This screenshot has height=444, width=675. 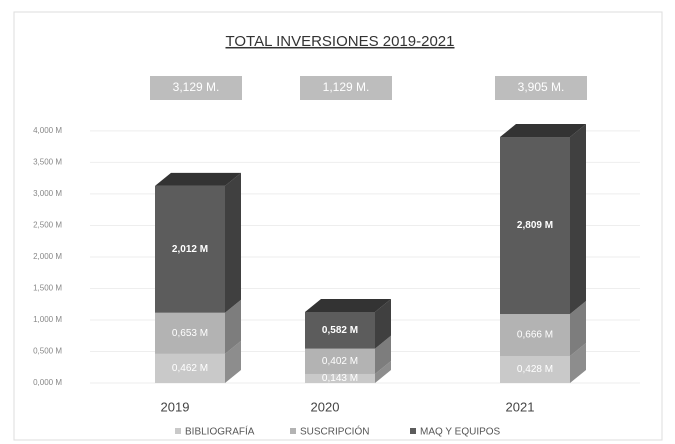 I want to click on data-label: 0,582 M, so click(x=340, y=330).